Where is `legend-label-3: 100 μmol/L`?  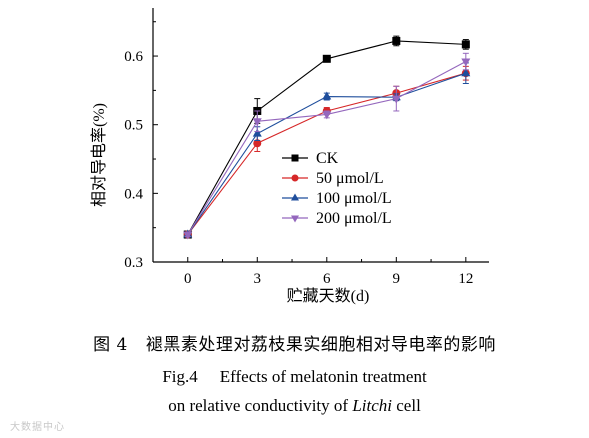
legend-label-3: 100 μmol/L is located at coordinates (354, 198).